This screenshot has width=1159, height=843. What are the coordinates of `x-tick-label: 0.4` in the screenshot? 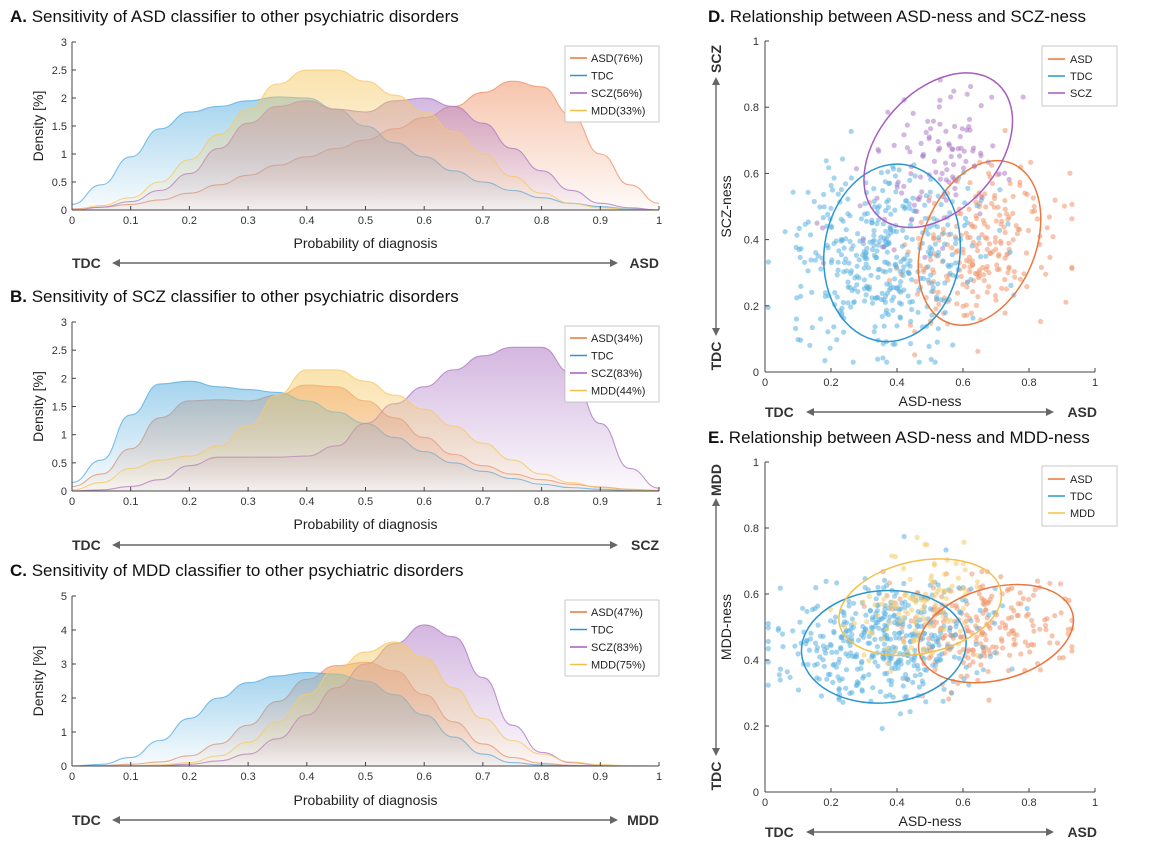 It's located at (306, 502).